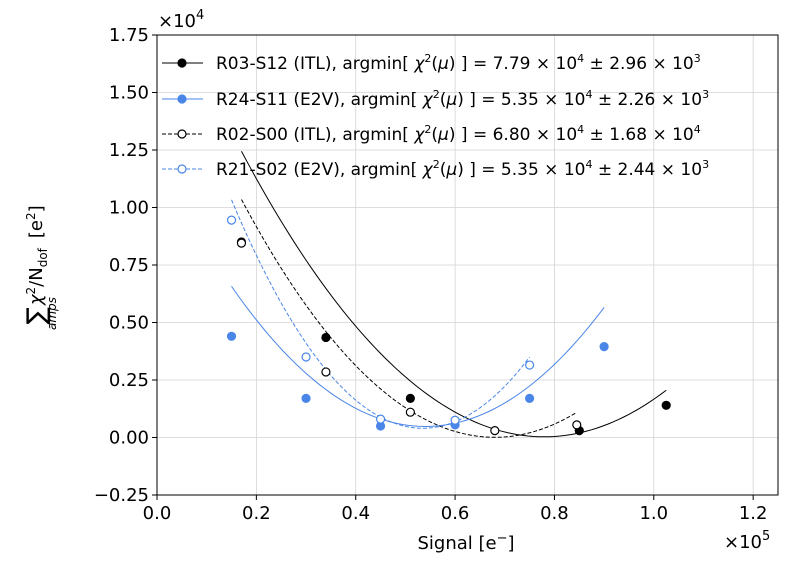 The image size is (786, 565). What do you see at coordinates (129, 150) in the screenshot?
I see `y-tick-label: 1.25` at bounding box center [129, 150].